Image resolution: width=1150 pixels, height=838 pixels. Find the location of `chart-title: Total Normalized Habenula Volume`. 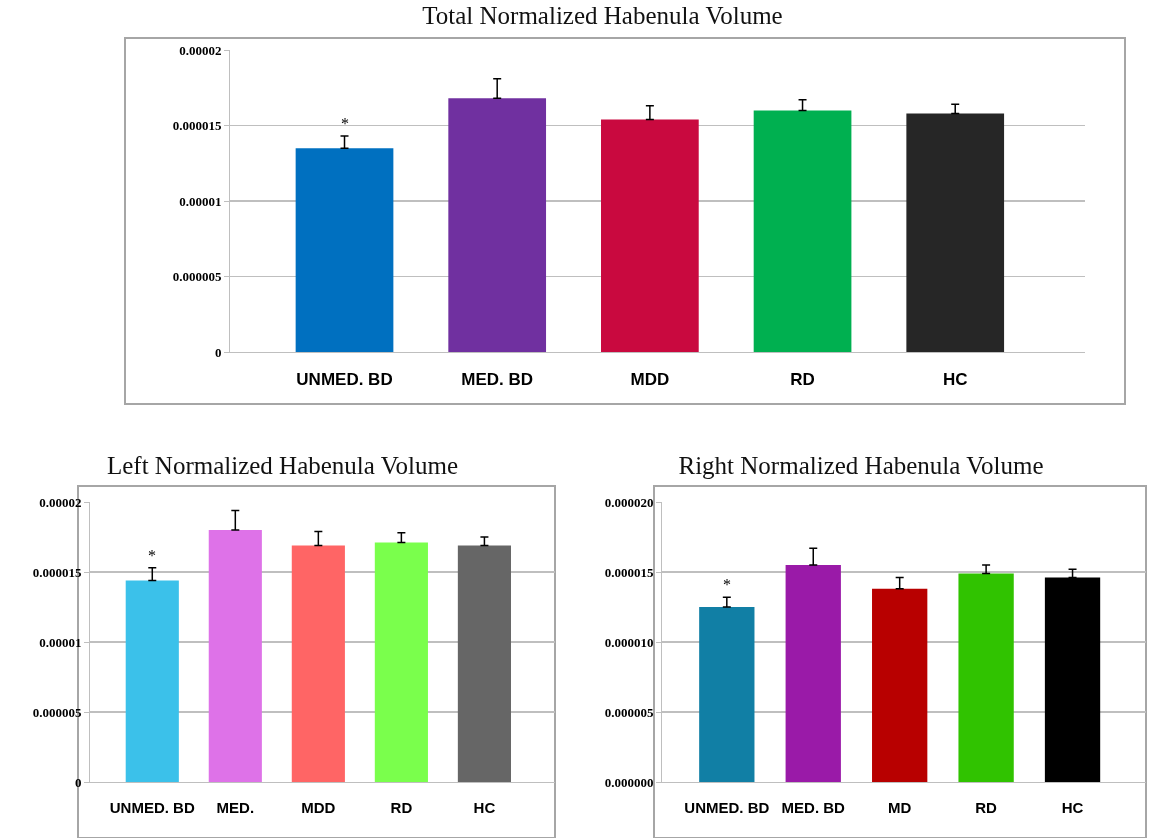

chart-title: Total Normalized Habenula Volume is located at coordinates (602, 15).